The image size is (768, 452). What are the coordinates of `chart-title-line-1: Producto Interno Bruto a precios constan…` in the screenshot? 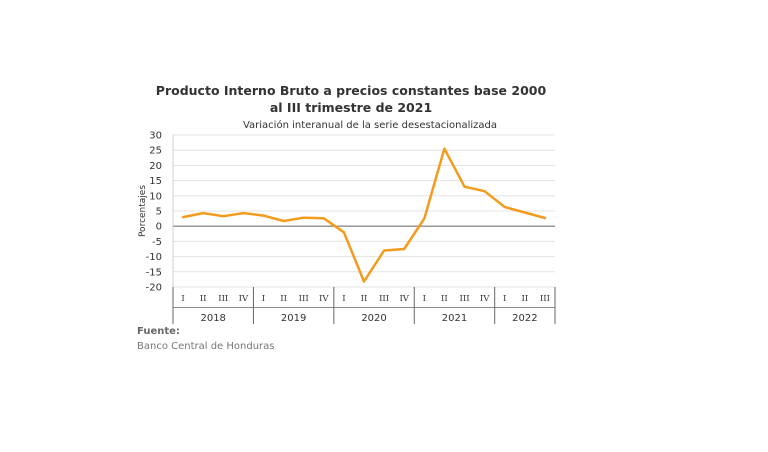 It's located at (351, 90).